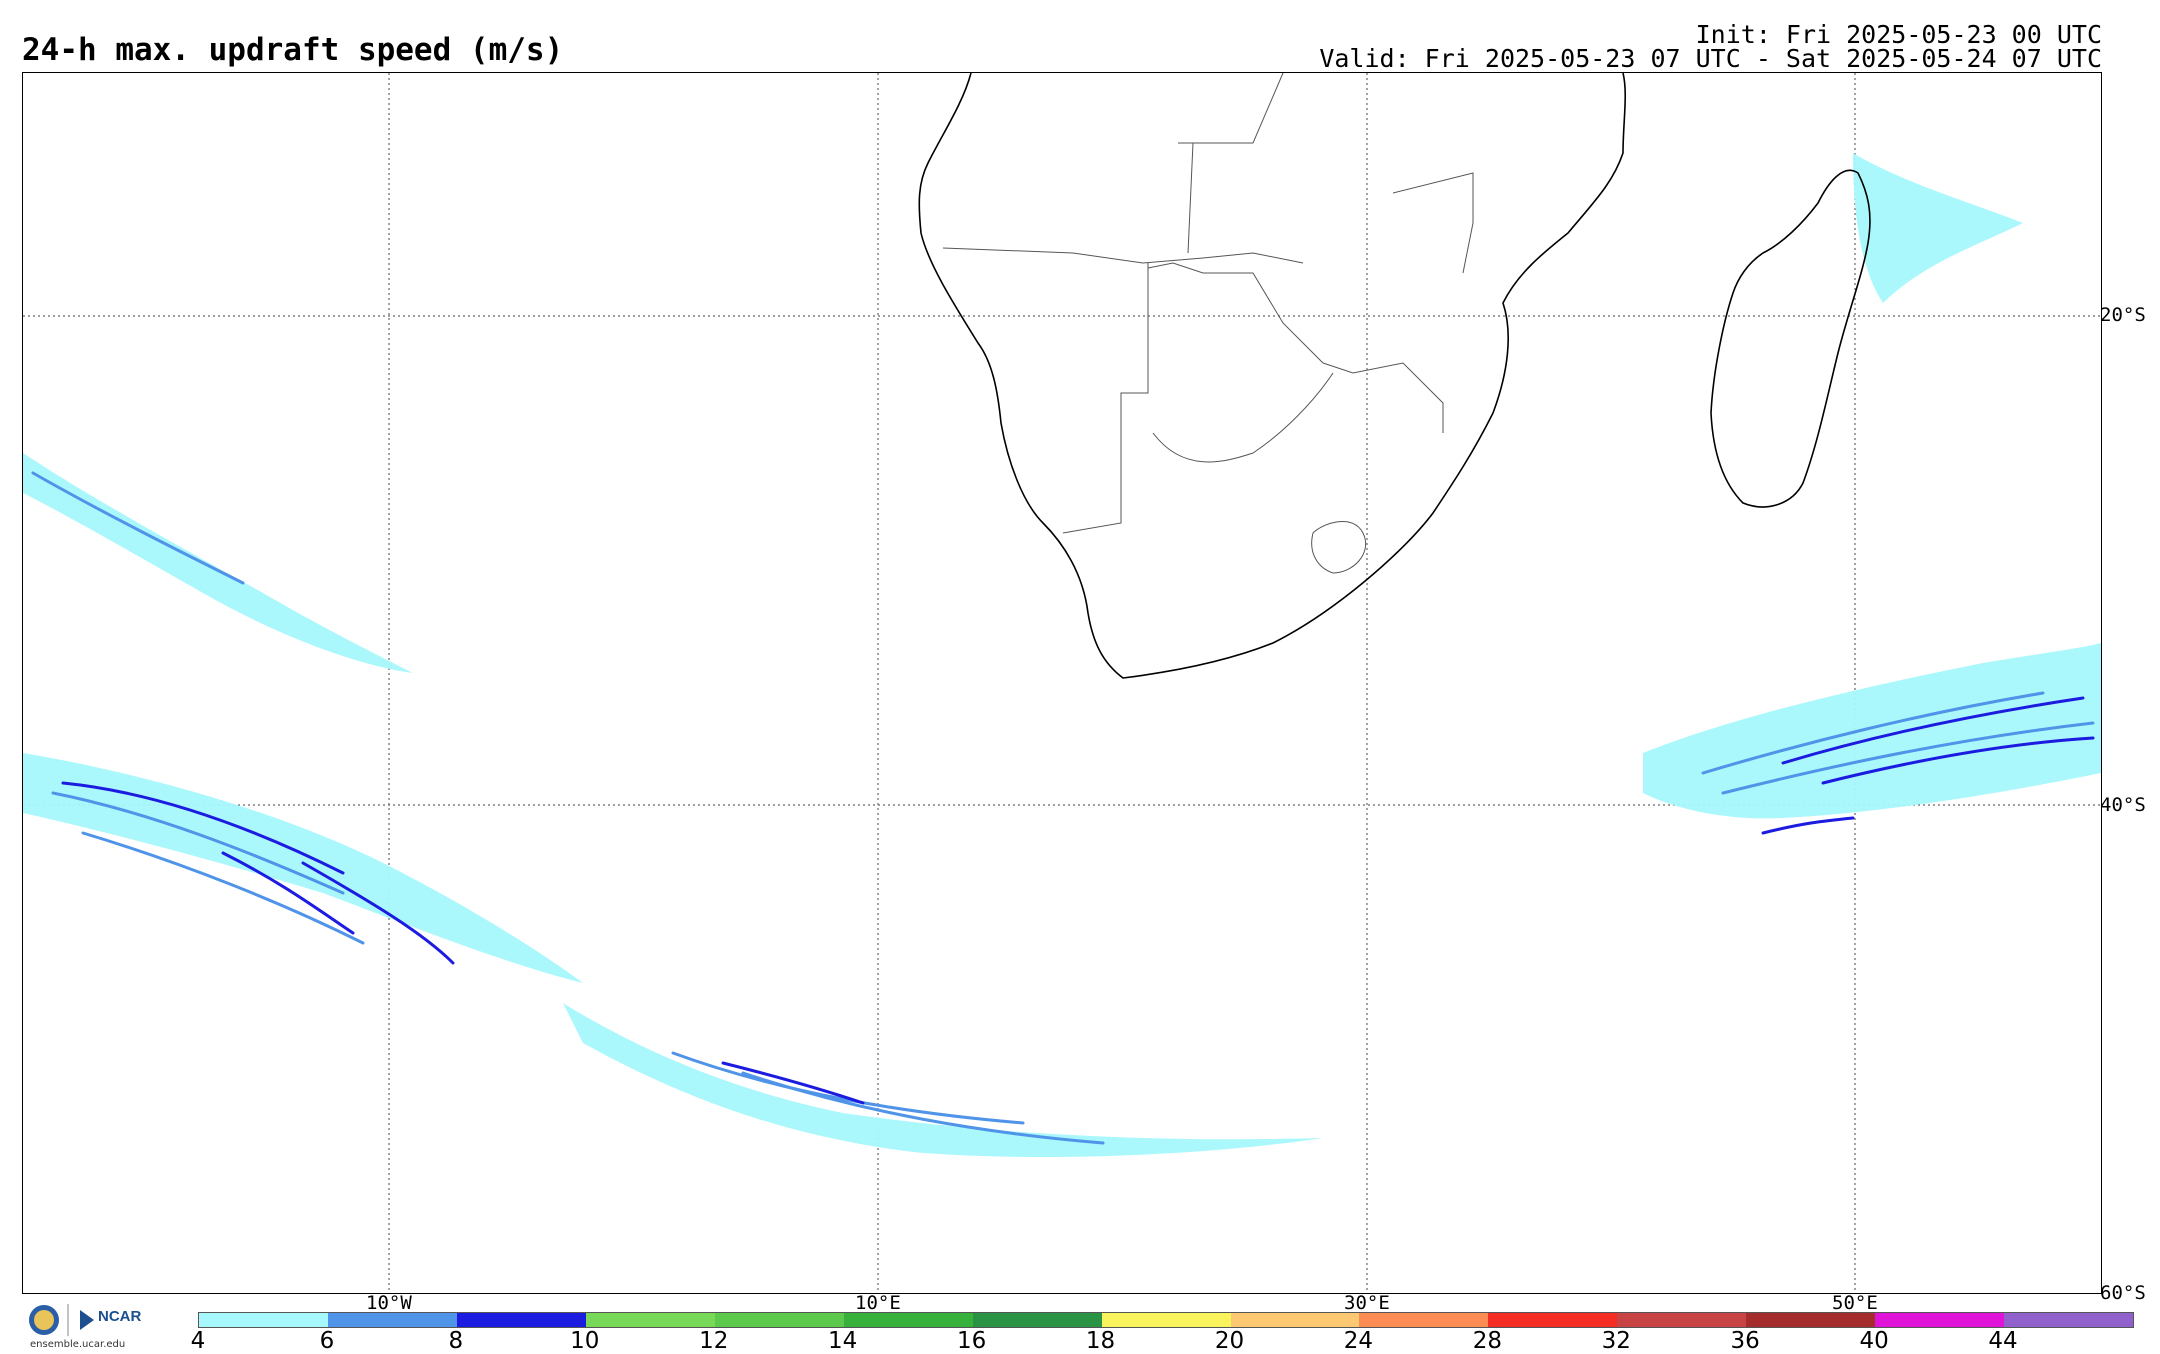  What do you see at coordinates (585, 1341) in the screenshot?
I see `colorbar-tick-label: 10` at bounding box center [585, 1341].